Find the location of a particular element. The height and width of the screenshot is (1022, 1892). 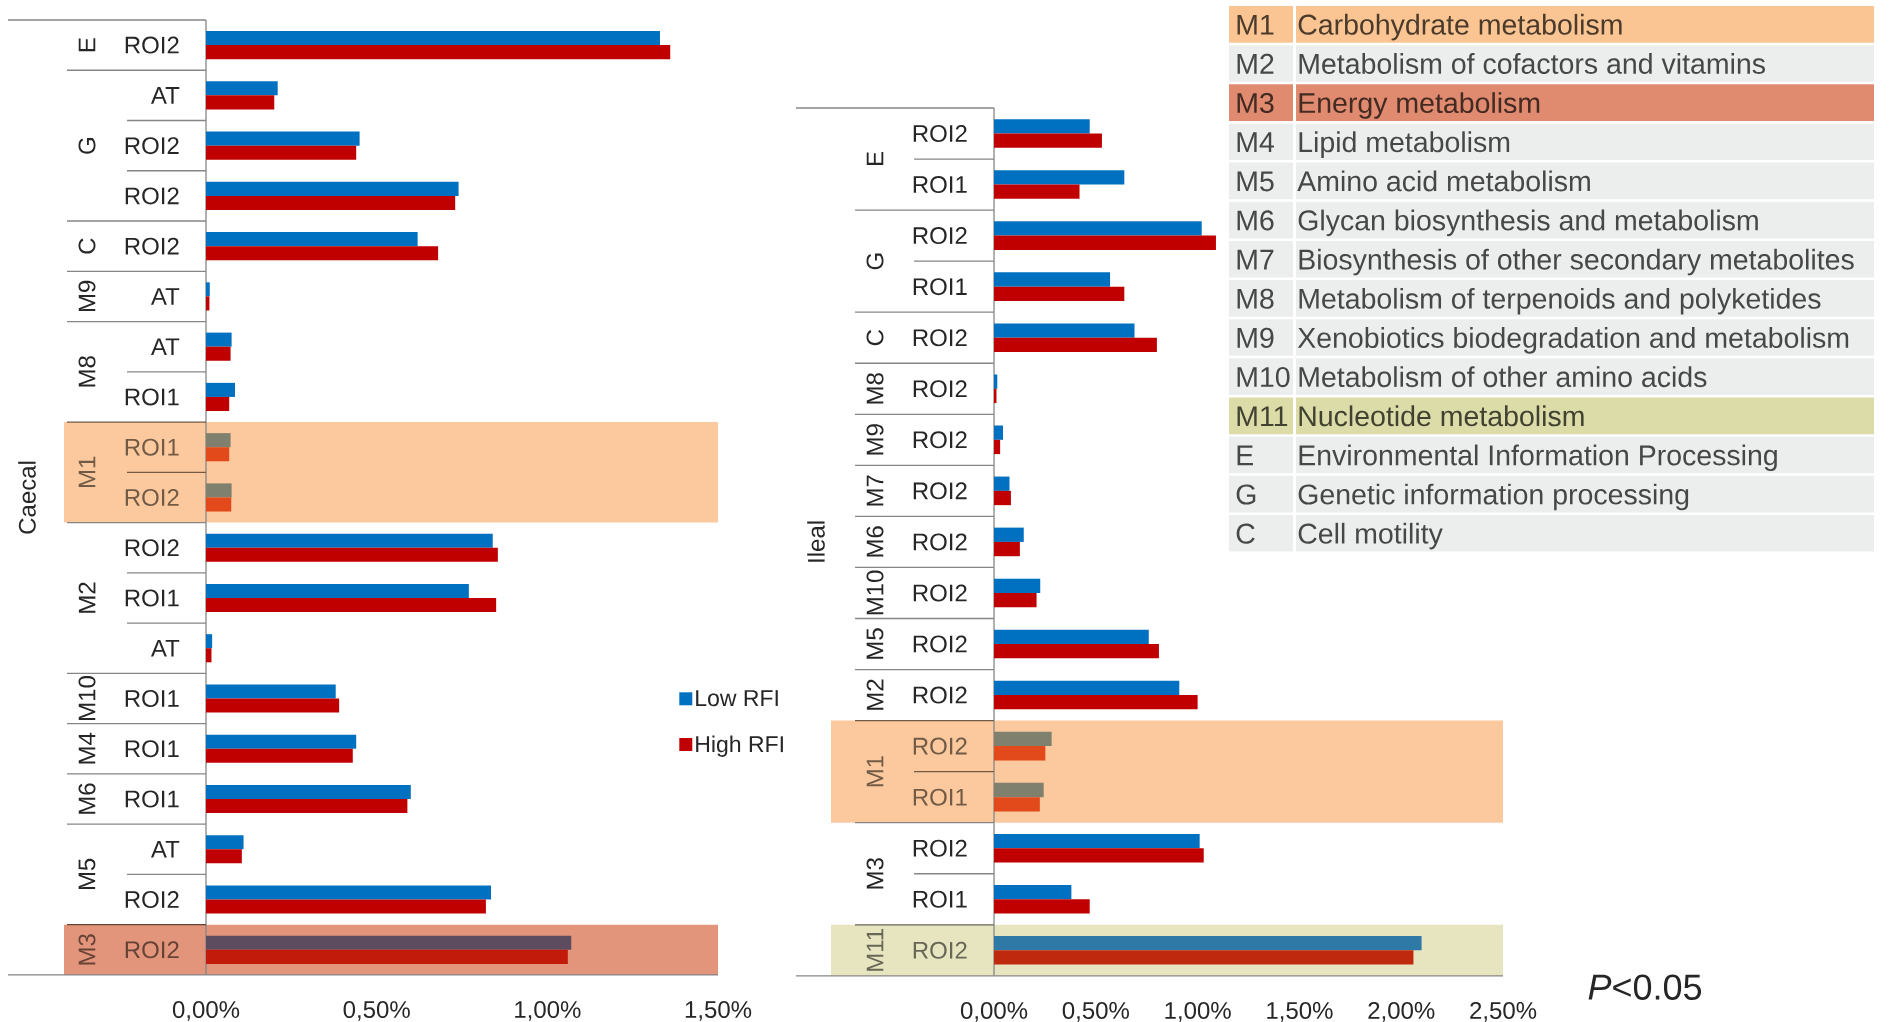

text: Carbohydrate metabolism is located at coordinates (1460, 27).